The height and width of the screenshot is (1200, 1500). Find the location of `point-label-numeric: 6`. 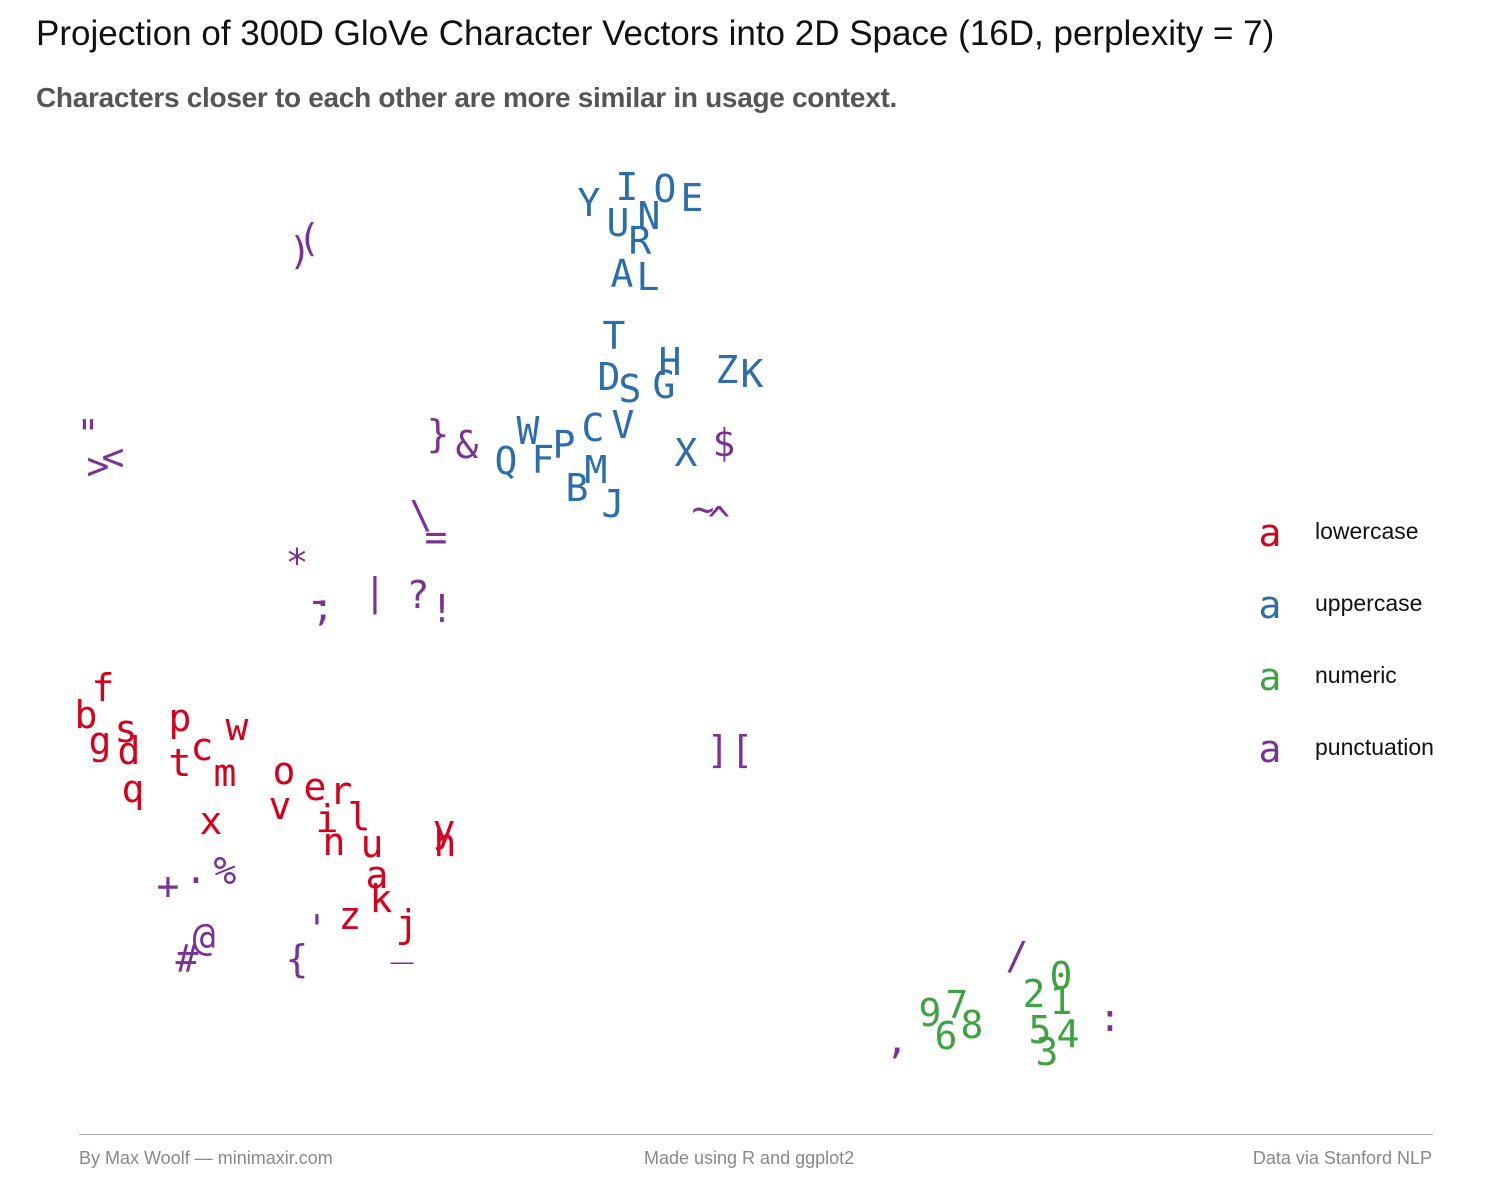

point-label-numeric: 6 is located at coordinates (946, 1036).